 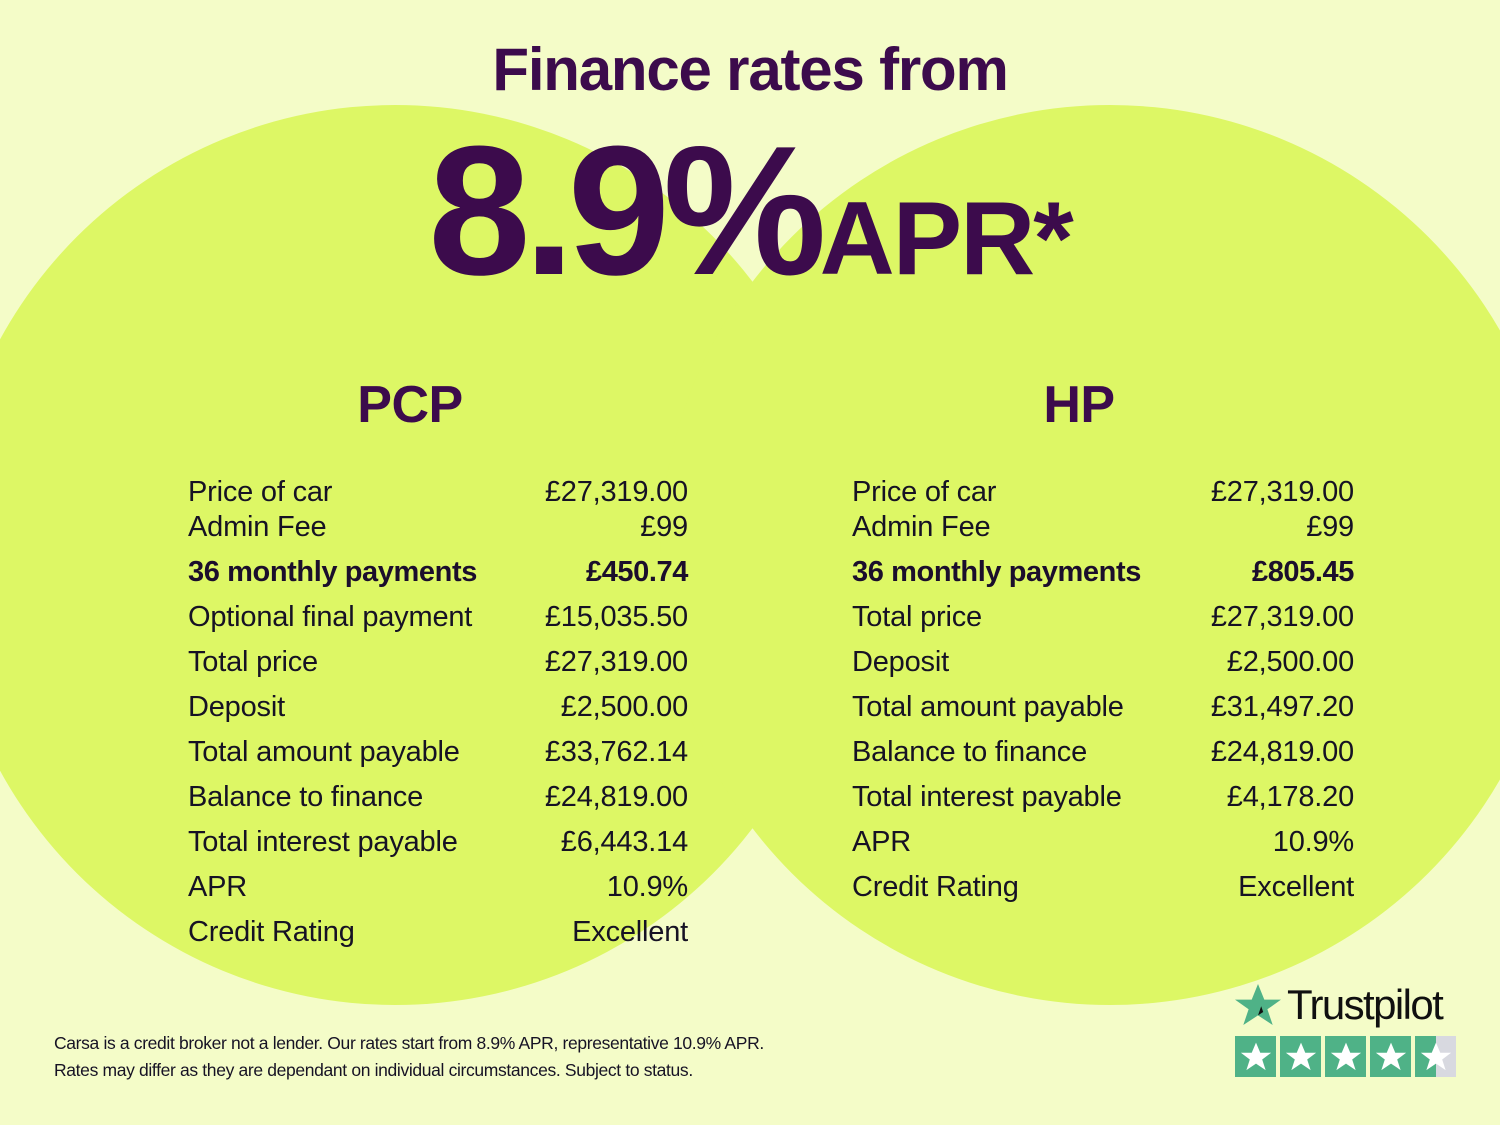 I want to click on finance-row-value: £15,035.50, so click(x=616, y=617).